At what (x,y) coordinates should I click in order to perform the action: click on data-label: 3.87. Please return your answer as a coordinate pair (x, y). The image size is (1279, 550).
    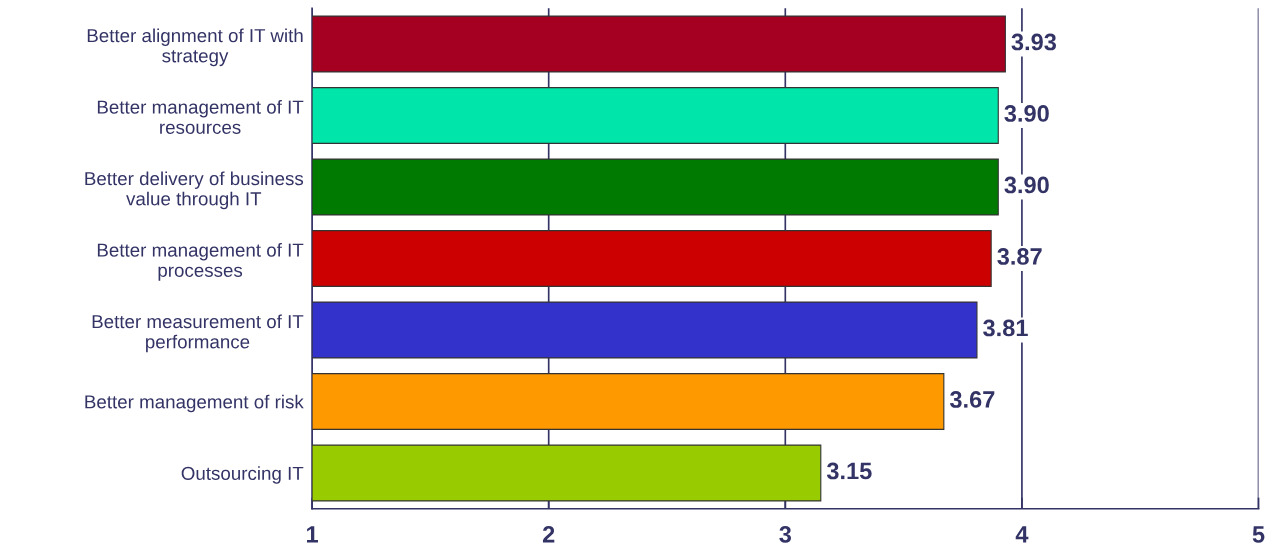
    Looking at the image, I should click on (1019, 256).